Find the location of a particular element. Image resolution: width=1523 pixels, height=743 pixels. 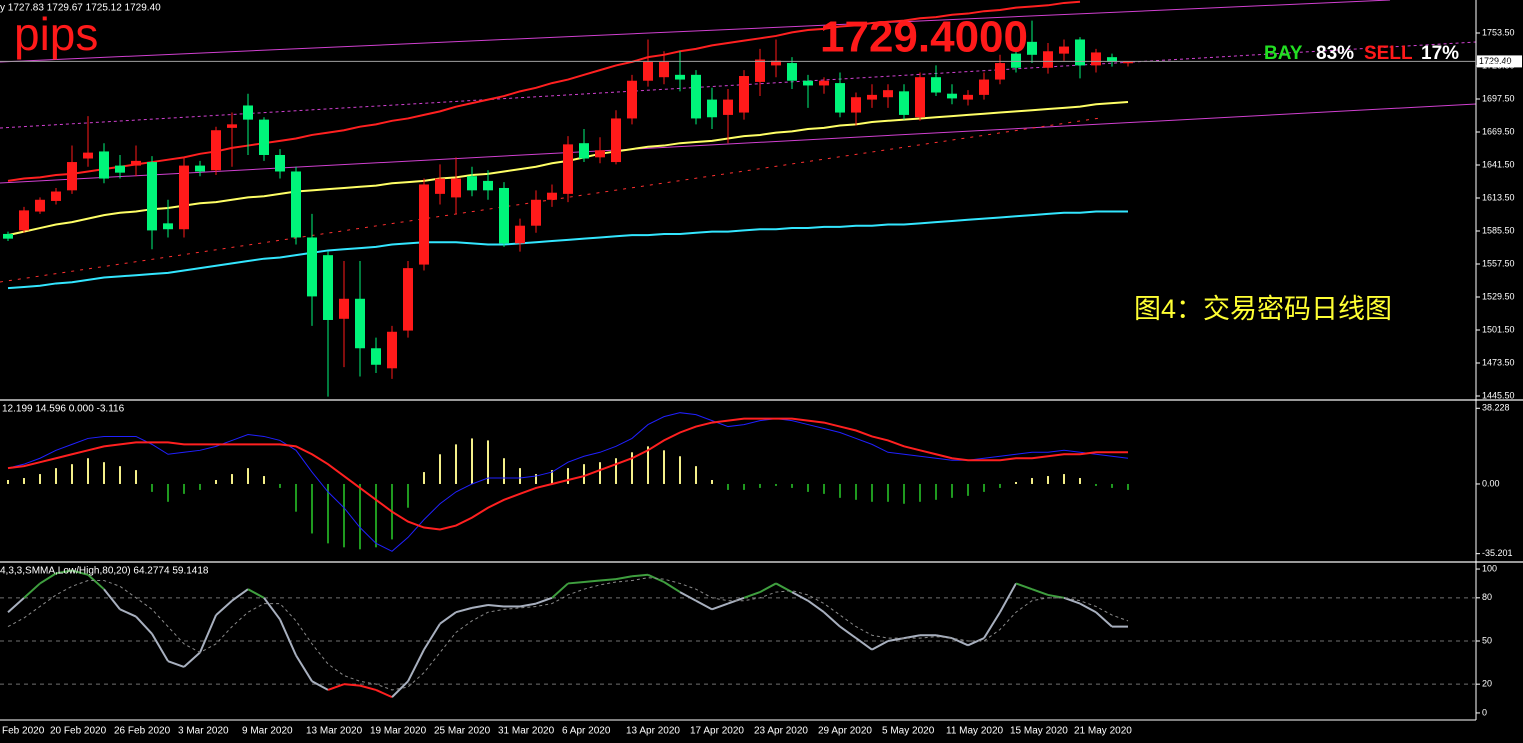

bay-percent: 83% is located at coordinates (1335, 53).